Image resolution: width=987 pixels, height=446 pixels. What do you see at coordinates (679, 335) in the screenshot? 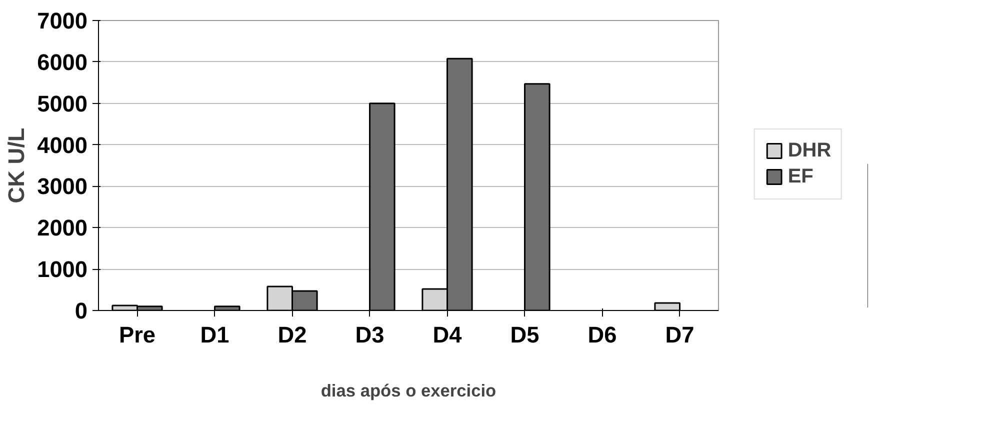
I see `x-tick-label: D7` at bounding box center [679, 335].